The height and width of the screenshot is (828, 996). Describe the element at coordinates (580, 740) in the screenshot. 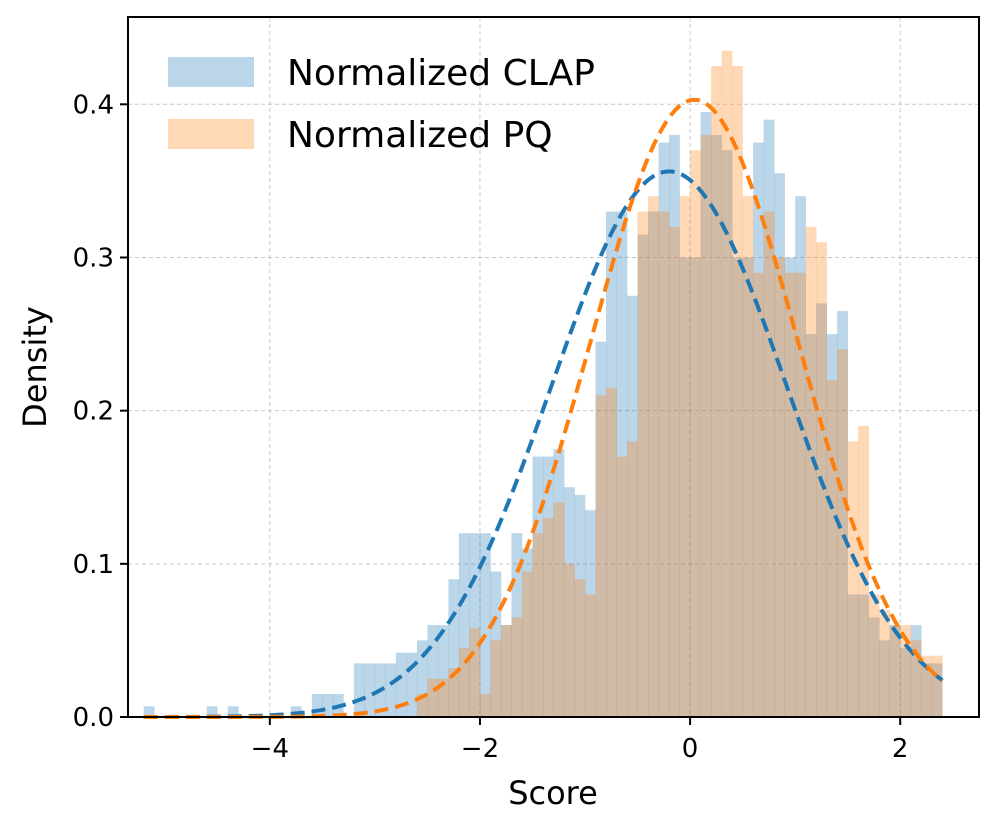

I see `x-axis: −4 −2 0 2` at that location.